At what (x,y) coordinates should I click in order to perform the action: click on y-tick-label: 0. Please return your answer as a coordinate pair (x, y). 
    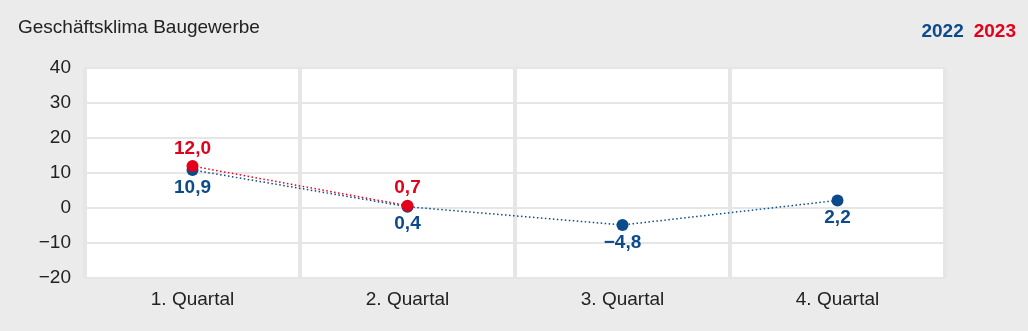
    Looking at the image, I should click on (65, 207).